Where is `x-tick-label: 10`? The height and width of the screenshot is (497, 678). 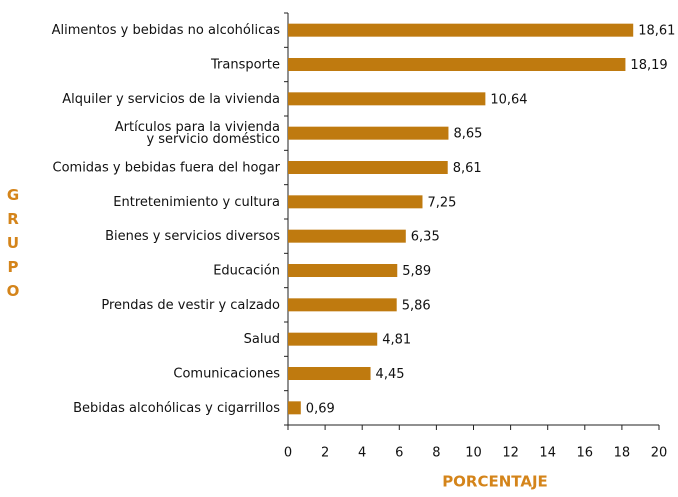 x-tick-label: 10 is located at coordinates (473, 453).